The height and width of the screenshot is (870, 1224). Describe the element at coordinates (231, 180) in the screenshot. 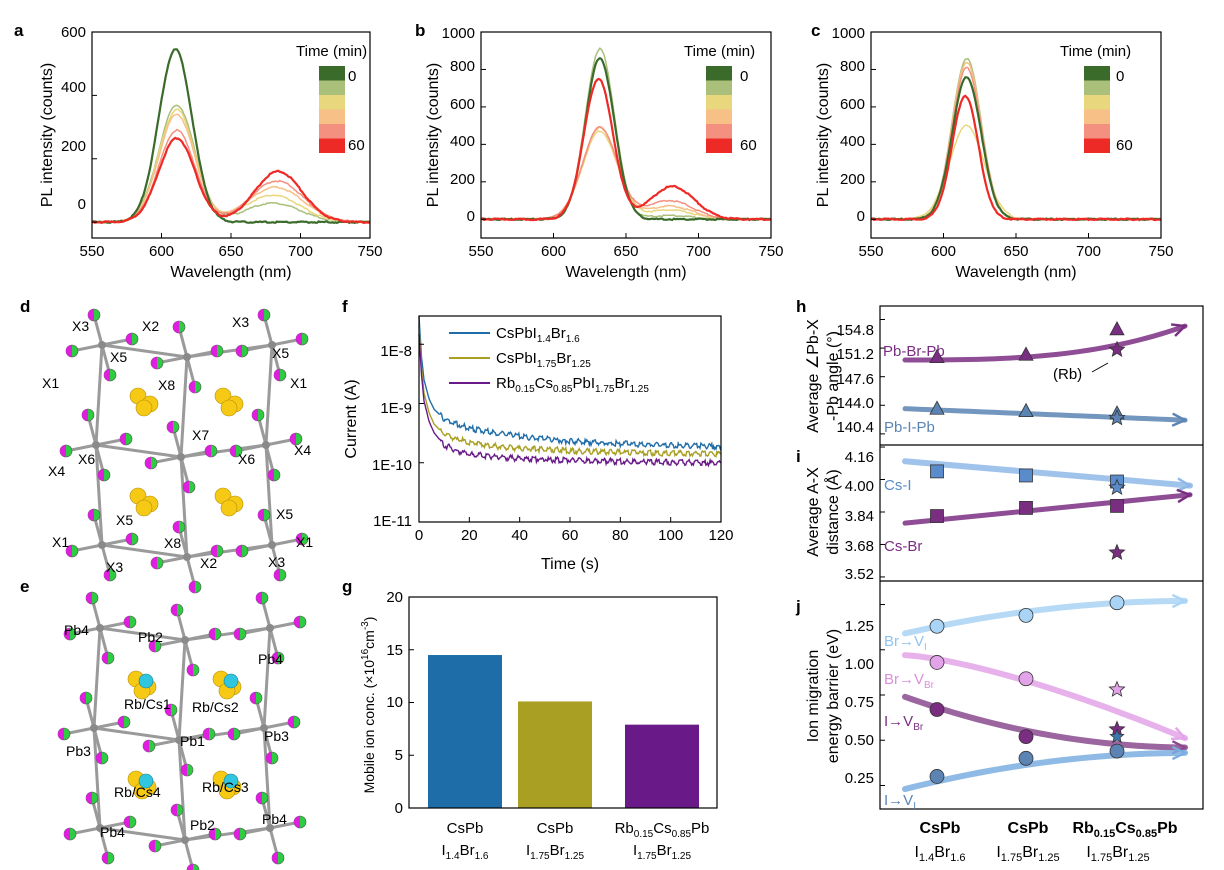

I see `pl-curve` at that location.